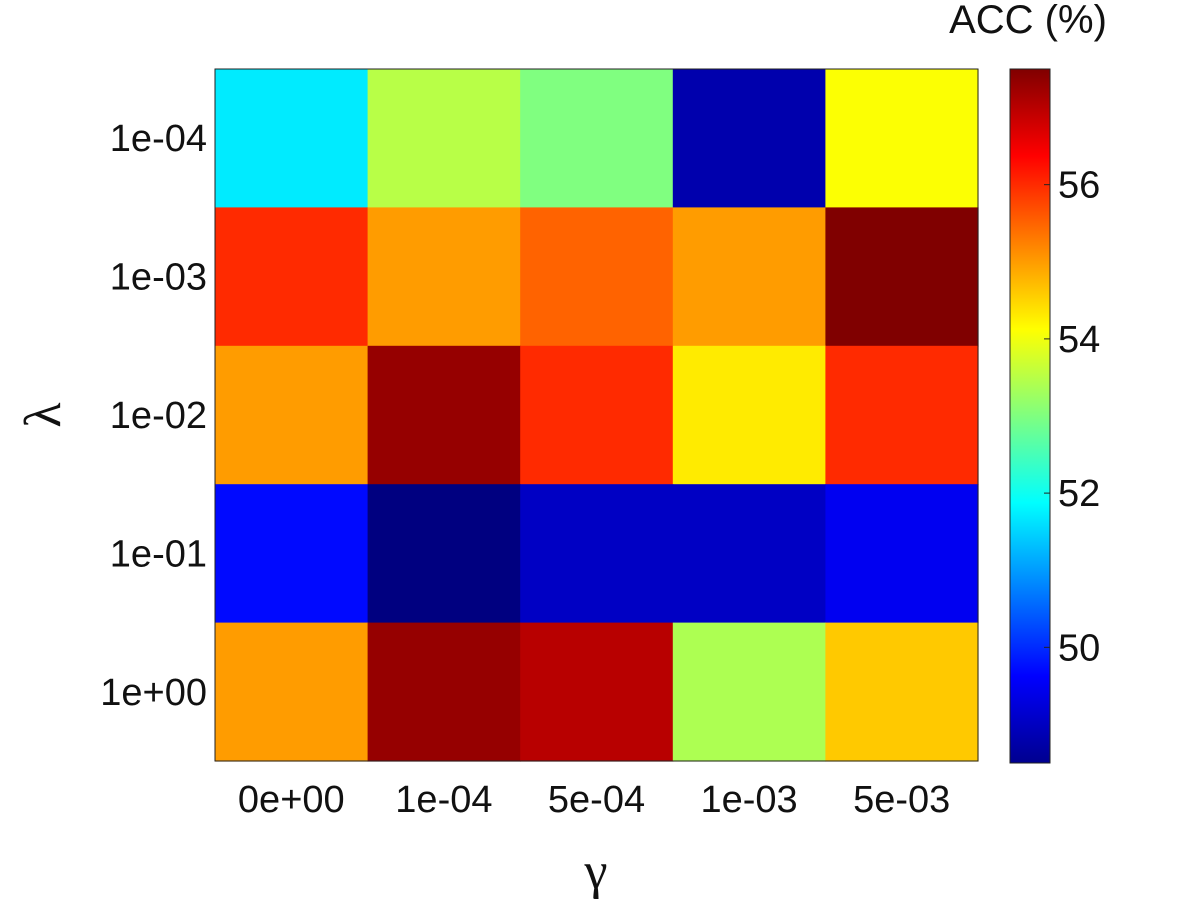 The width and height of the screenshot is (1200, 900). What do you see at coordinates (748, 800) in the screenshot?
I see `x-tick-label: 1e-03` at bounding box center [748, 800].